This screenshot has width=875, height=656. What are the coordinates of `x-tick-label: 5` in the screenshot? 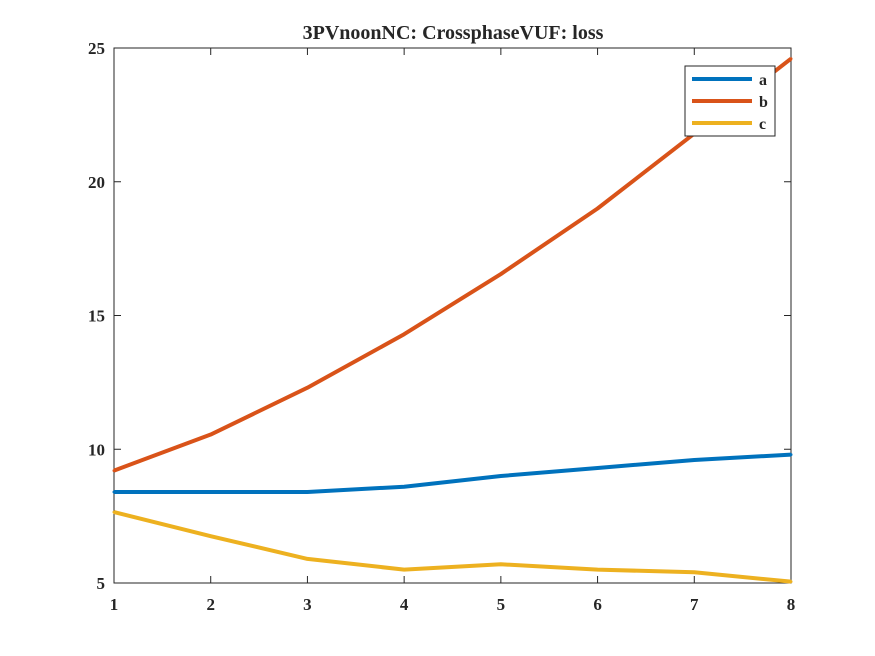 It's located at (501, 604).